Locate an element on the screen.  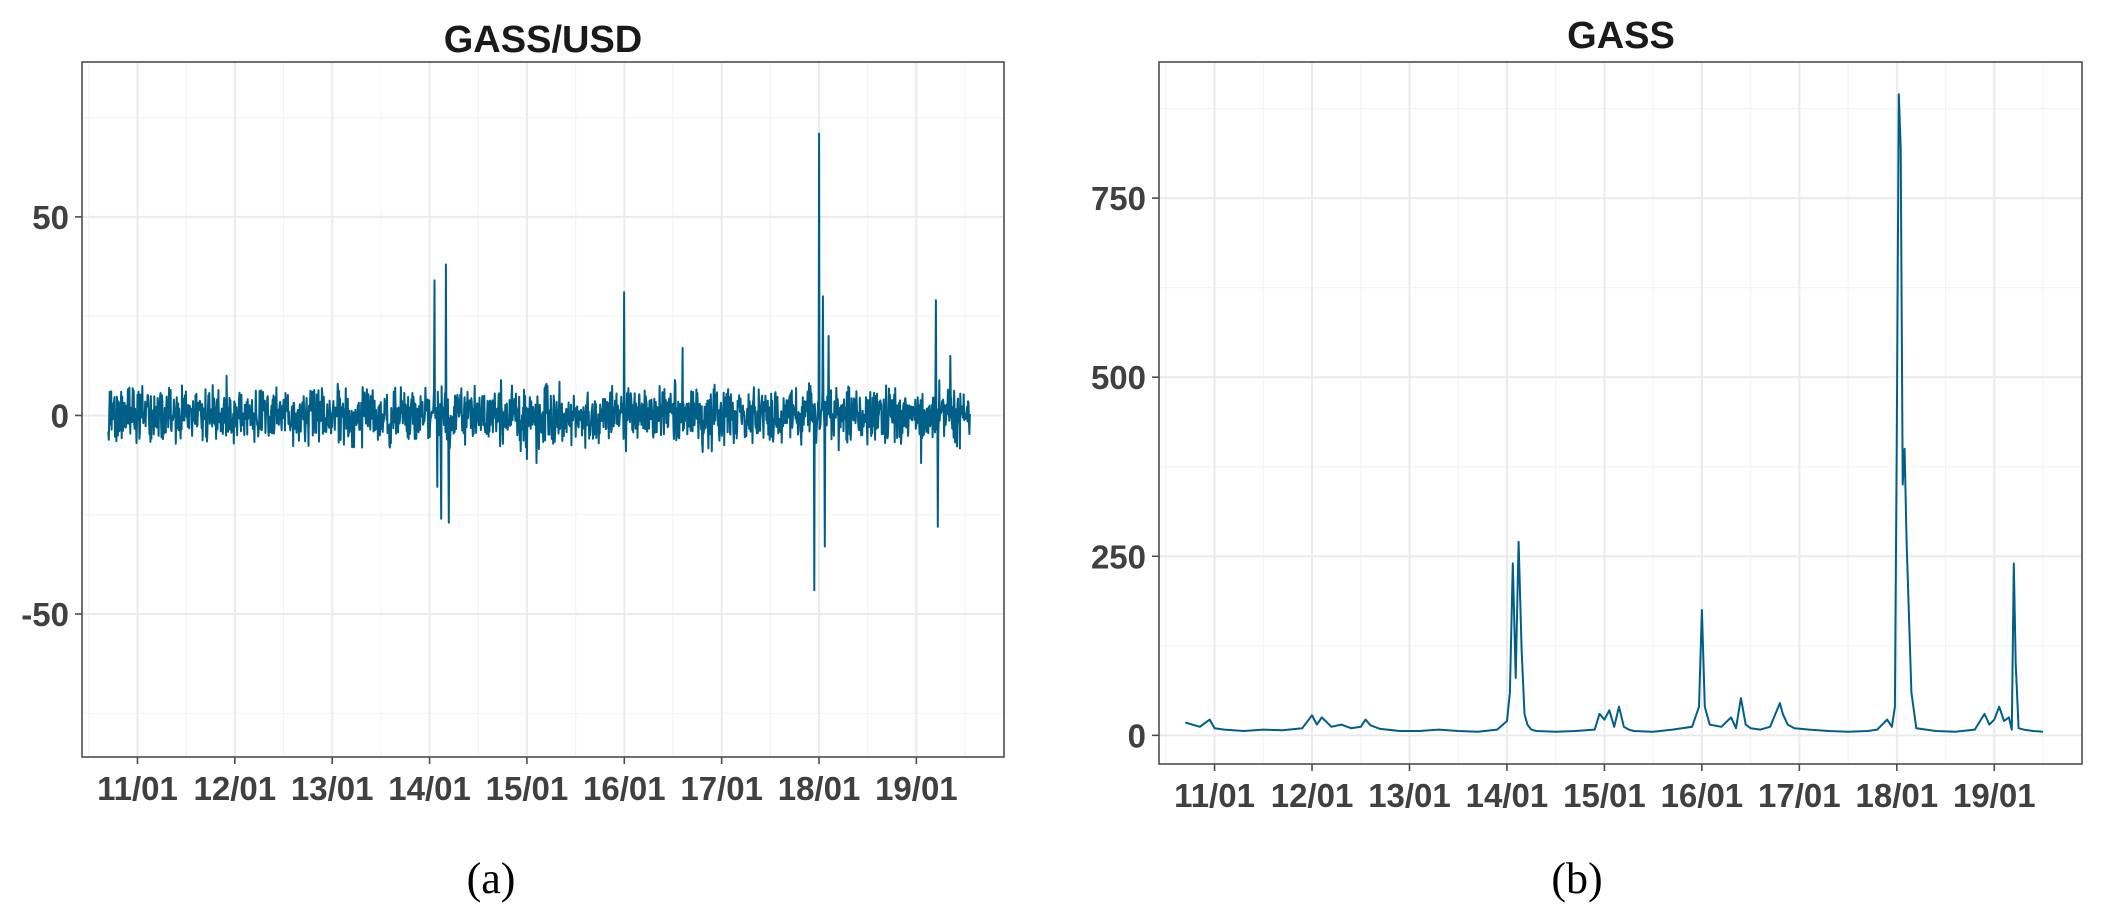
y-tick-label: 50 is located at coordinates (50, 217).